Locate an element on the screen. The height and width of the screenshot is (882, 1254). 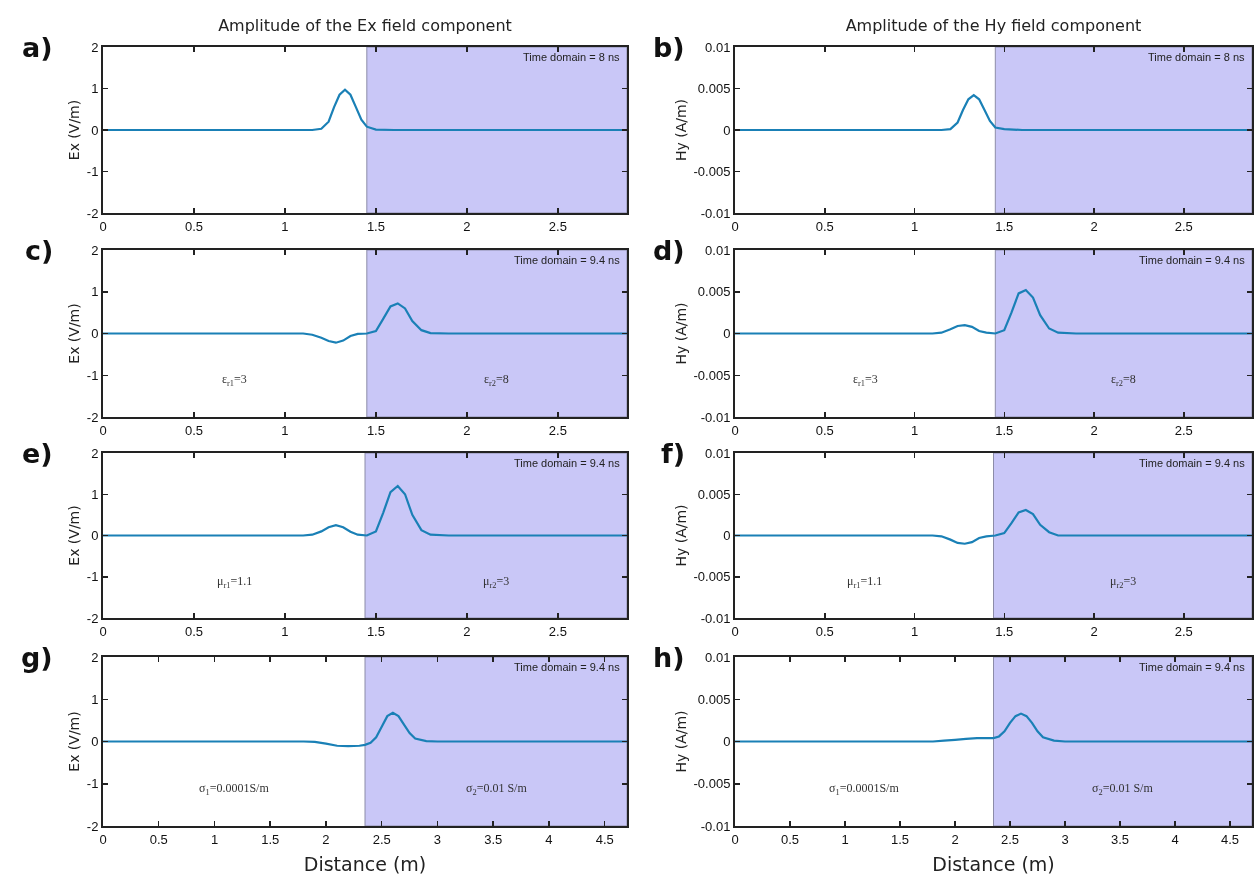
x-axis-title: Distance (m) is located at coordinates (365, 863).